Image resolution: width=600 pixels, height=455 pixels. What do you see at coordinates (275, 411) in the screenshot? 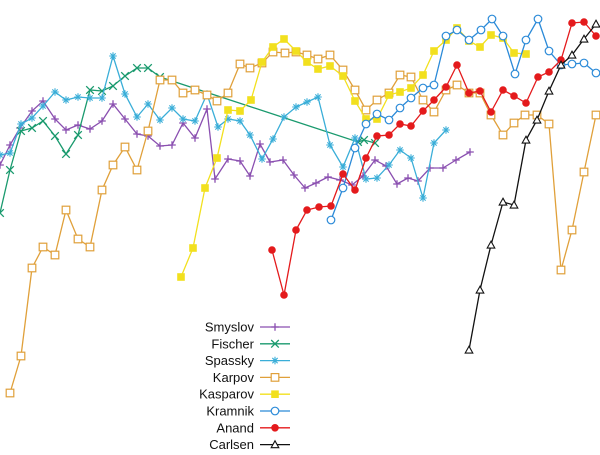
I see `legend-marker-kramnik` at bounding box center [275, 411].